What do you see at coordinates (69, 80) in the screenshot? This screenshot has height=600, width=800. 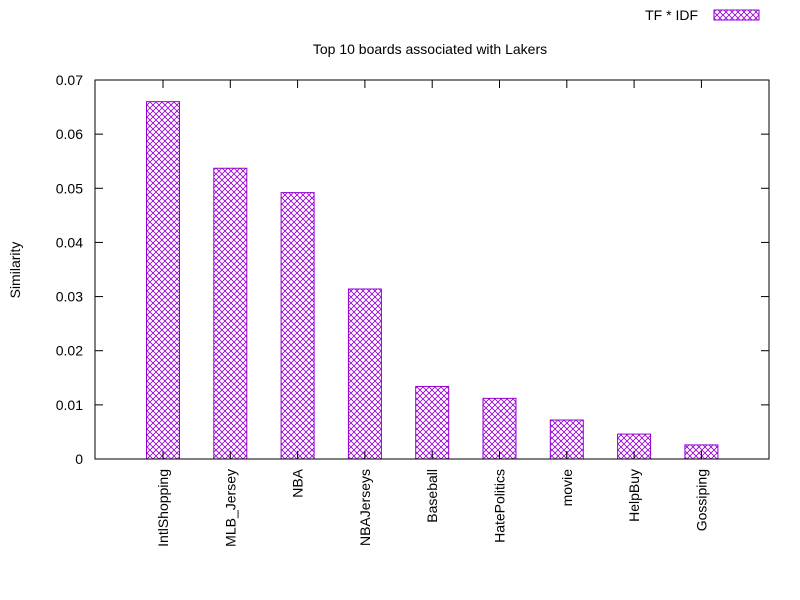 I see `y-tick-label: 0.07` at bounding box center [69, 80].